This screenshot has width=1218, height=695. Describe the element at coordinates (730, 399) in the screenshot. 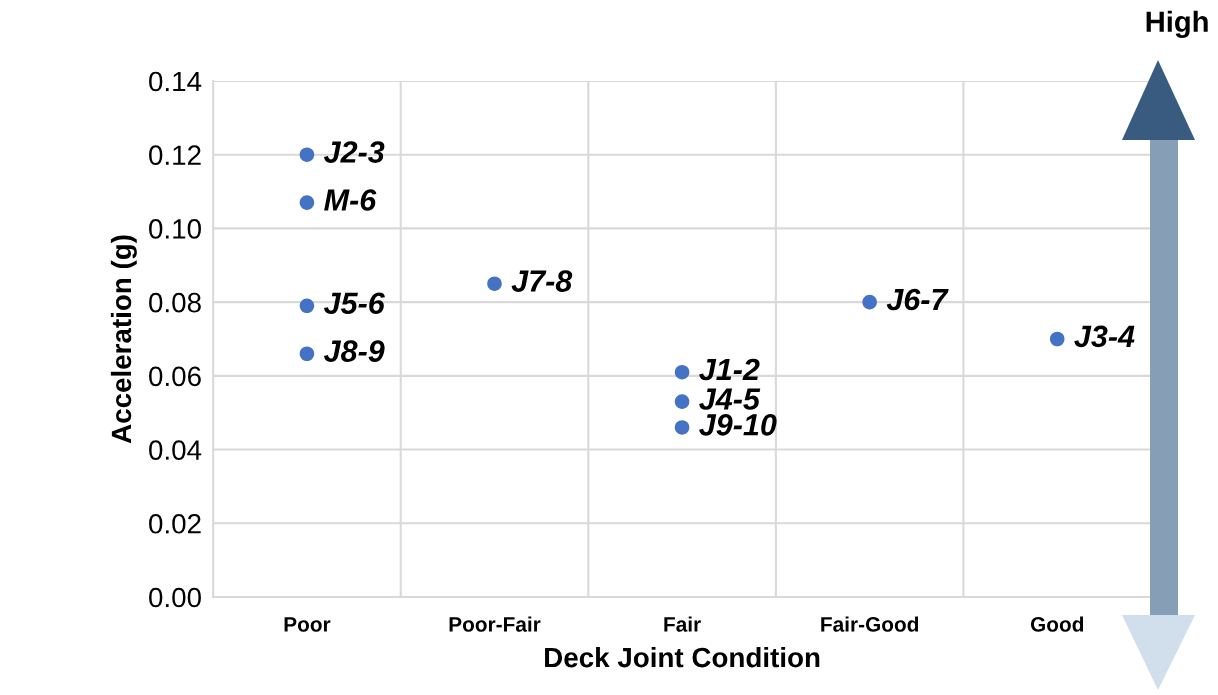

I see `data-label: J4-5` at that location.